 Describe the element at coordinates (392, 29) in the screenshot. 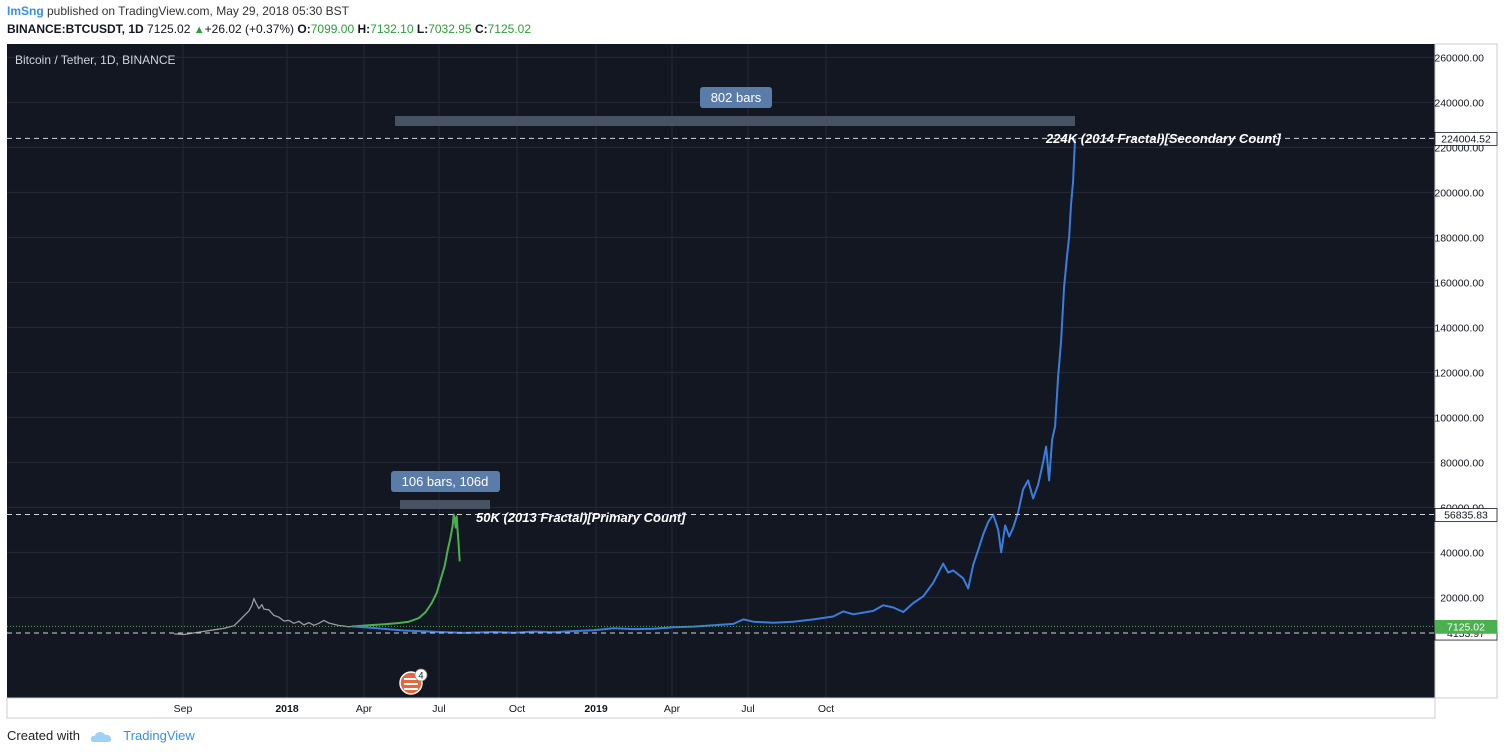

I see `high-value: 7132.10` at that location.